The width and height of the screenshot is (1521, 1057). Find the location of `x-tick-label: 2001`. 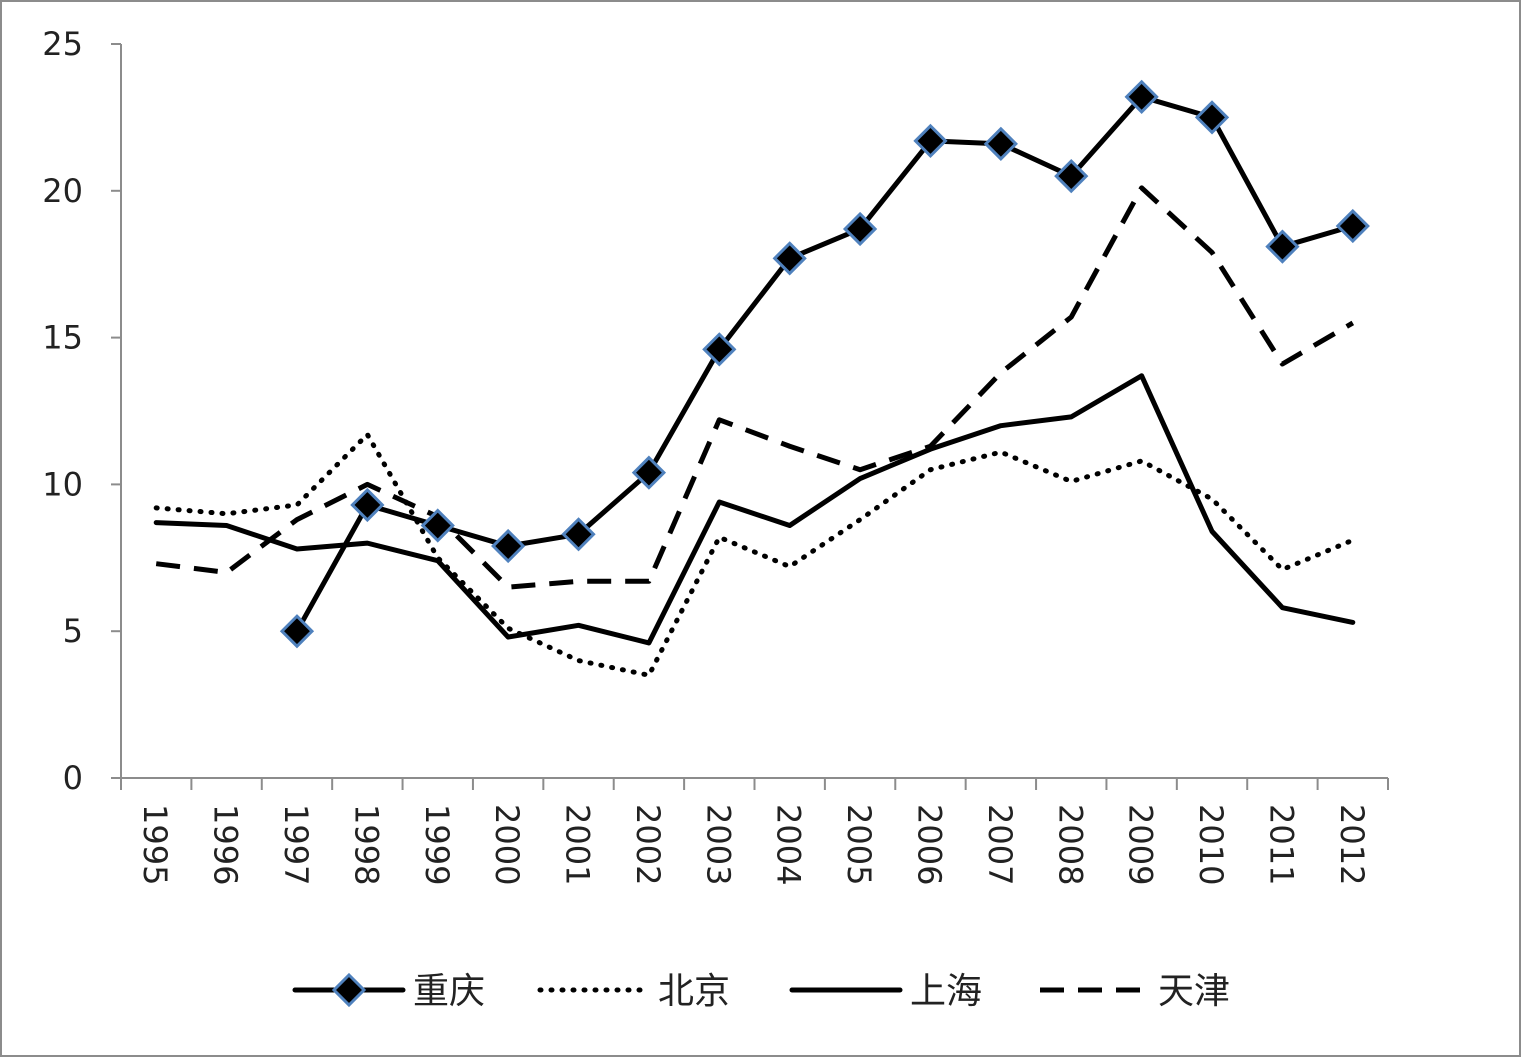

x-tick-label: 2001 is located at coordinates (578, 844).